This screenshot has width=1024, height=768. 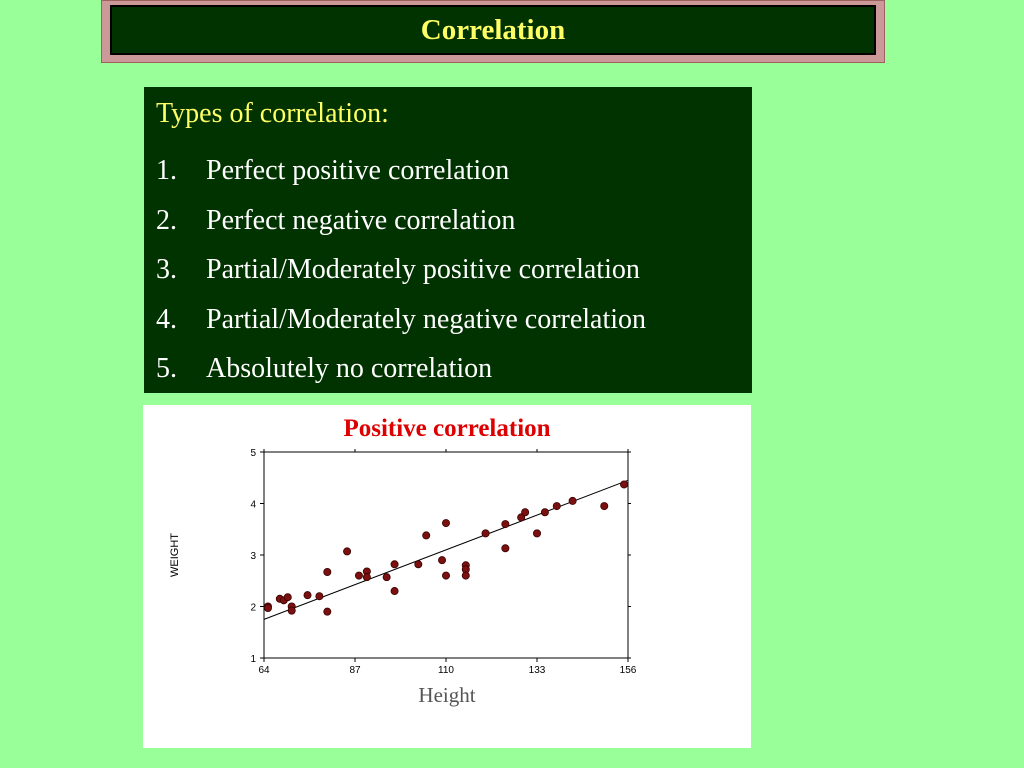 What do you see at coordinates (537, 670) in the screenshot?
I see `x-tick-label: 133` at bounding box center [537, 670].